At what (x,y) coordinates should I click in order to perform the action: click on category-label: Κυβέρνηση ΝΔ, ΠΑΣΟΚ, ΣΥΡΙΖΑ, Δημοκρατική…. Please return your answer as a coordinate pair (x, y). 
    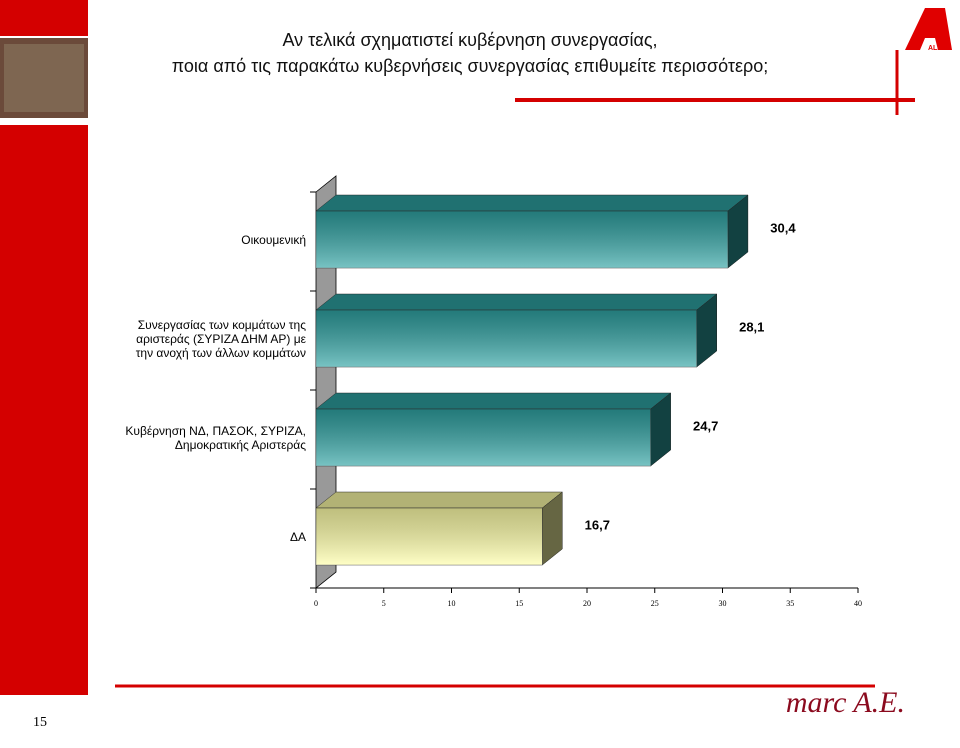
    Looking at the image, I should click on (215, 437).